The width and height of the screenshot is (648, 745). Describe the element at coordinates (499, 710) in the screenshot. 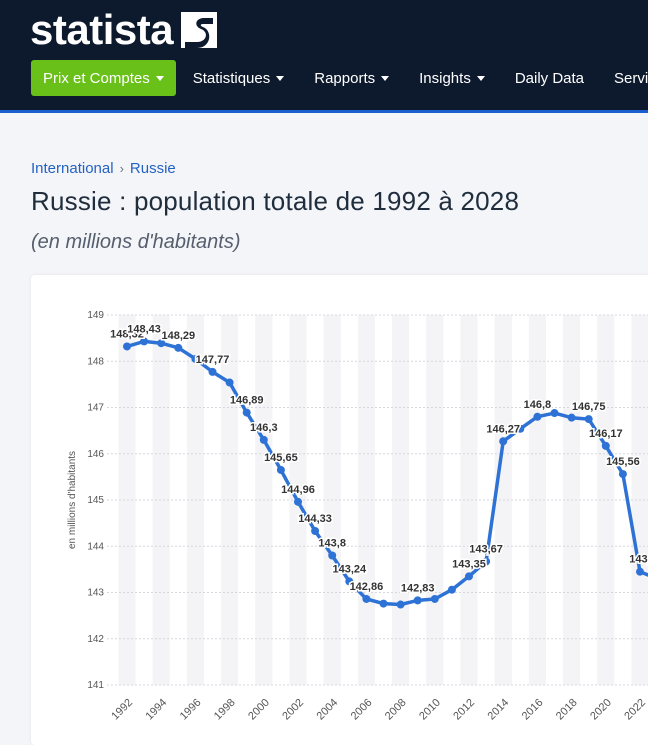

I see `x-tick-label: 2014` at that location.